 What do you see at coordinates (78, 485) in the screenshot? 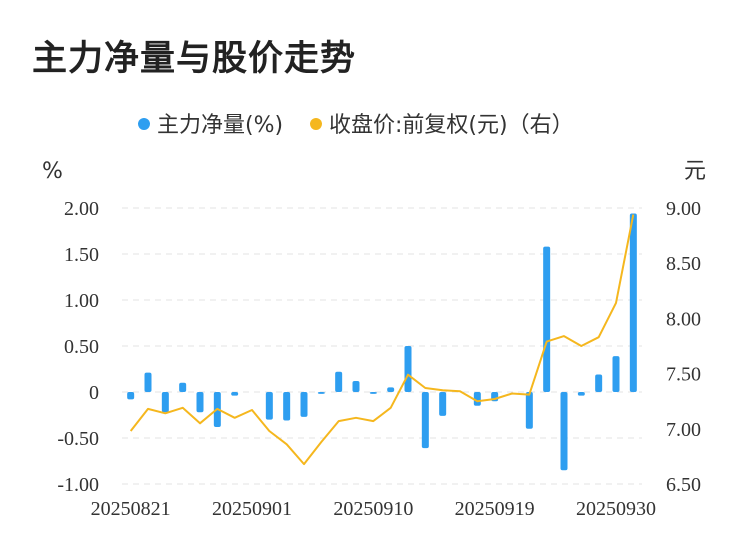
I see `left-tick-label: -1.00` at bounding box center [78, 485].